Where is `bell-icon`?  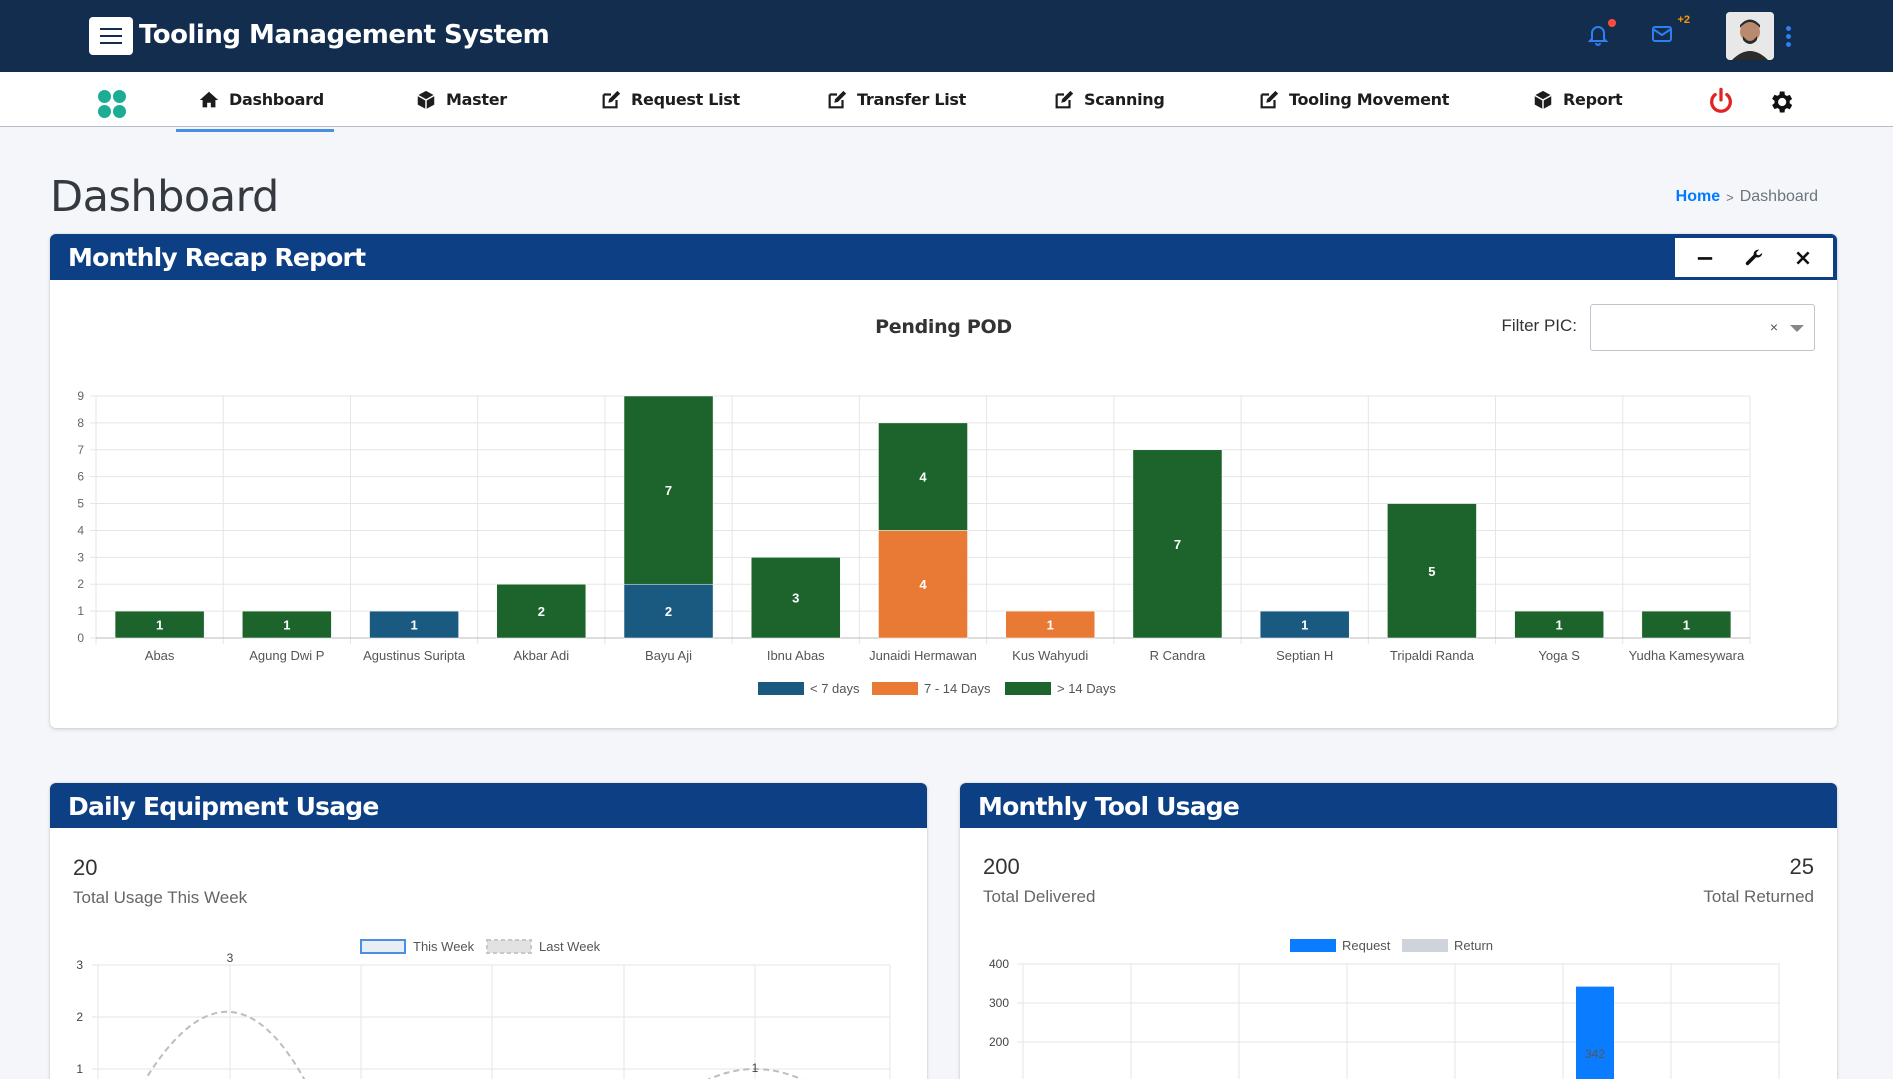
bell-icon is located at coordinates (1598, 36).